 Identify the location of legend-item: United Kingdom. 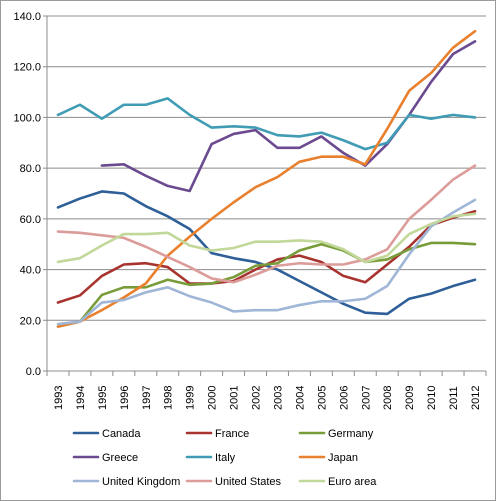
(126, 482).